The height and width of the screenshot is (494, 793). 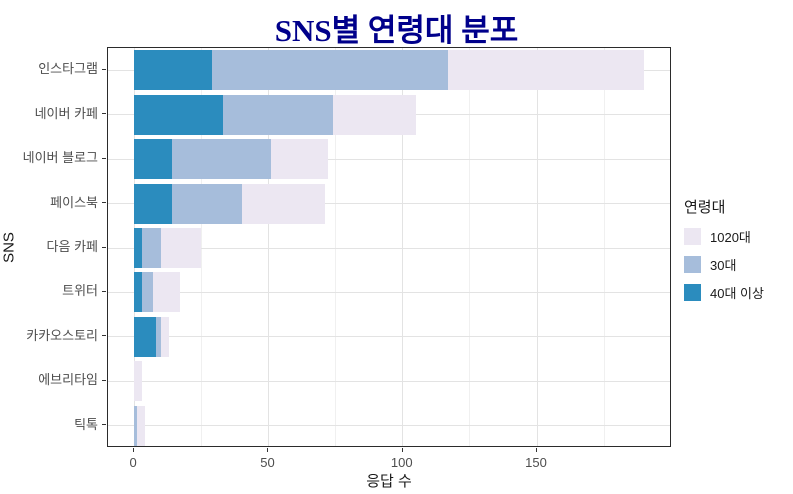 I want to click on y-tick-label: 네이버 카페, so click(x=66, y=113).